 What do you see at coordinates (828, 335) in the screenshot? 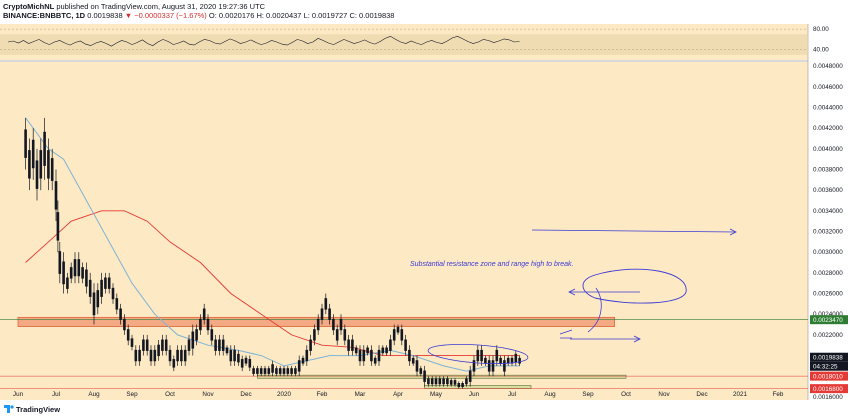
I see `price-tick-label: 0.0022000` at bounding box center [828, 335].